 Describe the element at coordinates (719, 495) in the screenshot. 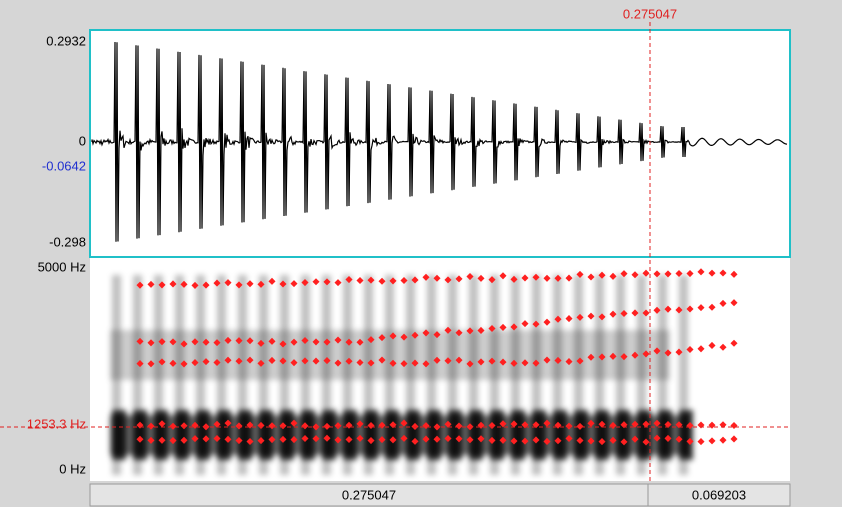

I see `time-segment-right` at that location.